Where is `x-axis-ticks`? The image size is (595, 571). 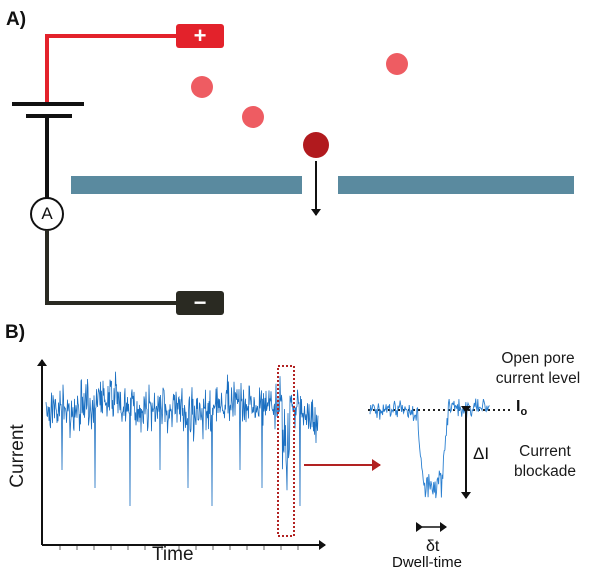
x-axis-ticks is located at coordinates (179, 548).